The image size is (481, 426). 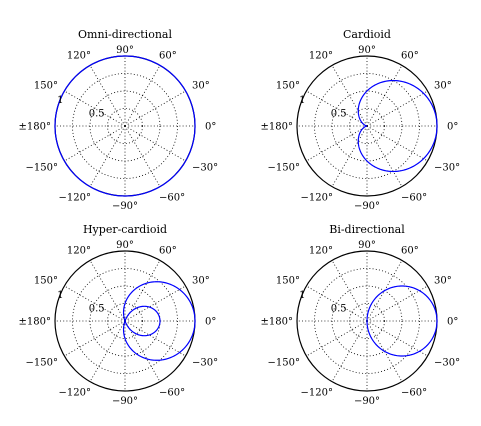 I want to click on chart-title: Cardioid, so click(x=367, y=34).